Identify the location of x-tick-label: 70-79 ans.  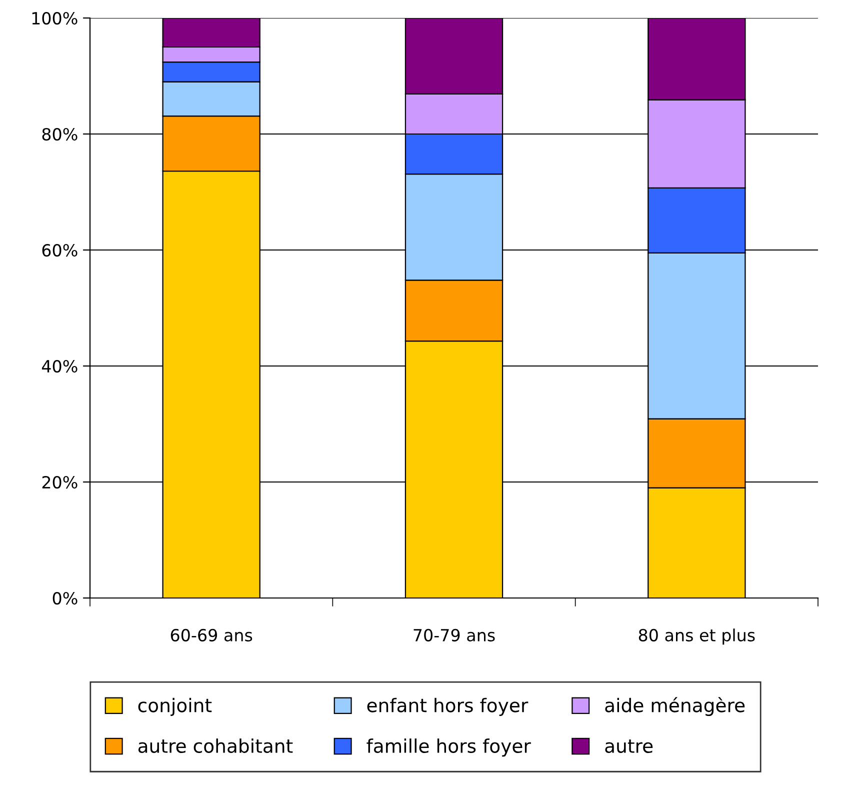
(454, 635).